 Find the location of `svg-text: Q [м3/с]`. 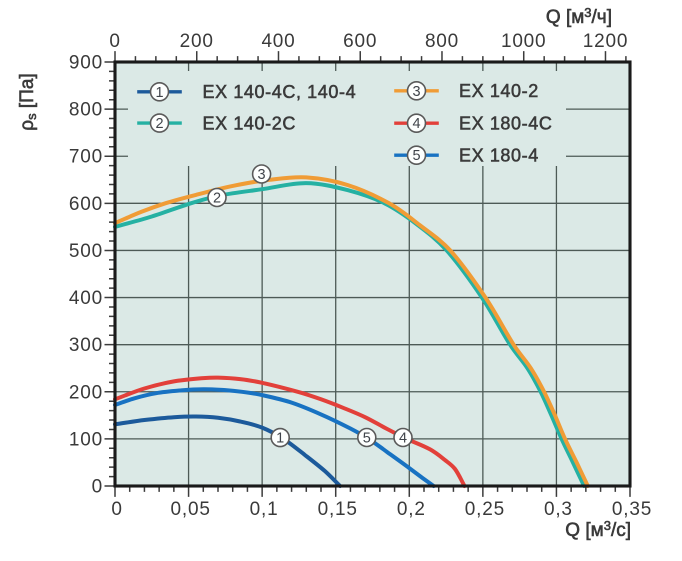

svg-text: Q [м3/с] is located at coordinates (598, 529).